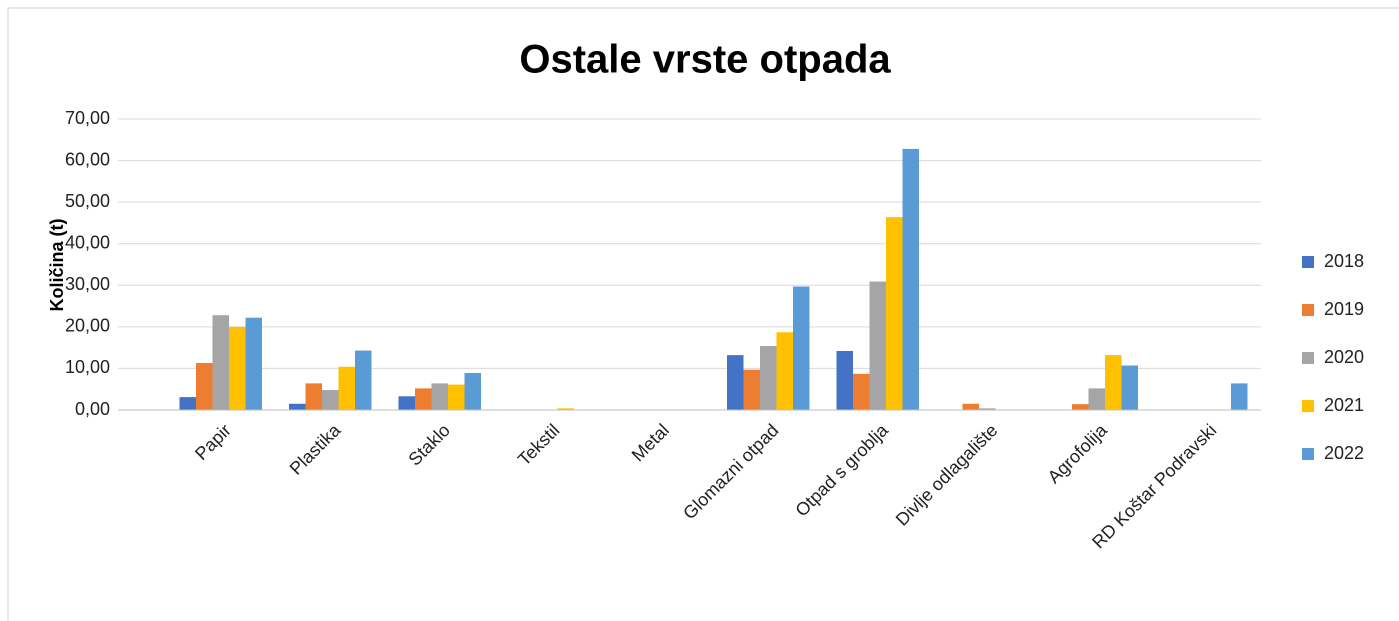  What do you see at coordinates (87, 367) in the screenshot?
I see `y-tick-label: 10,00` at bounding box center [87, 367].